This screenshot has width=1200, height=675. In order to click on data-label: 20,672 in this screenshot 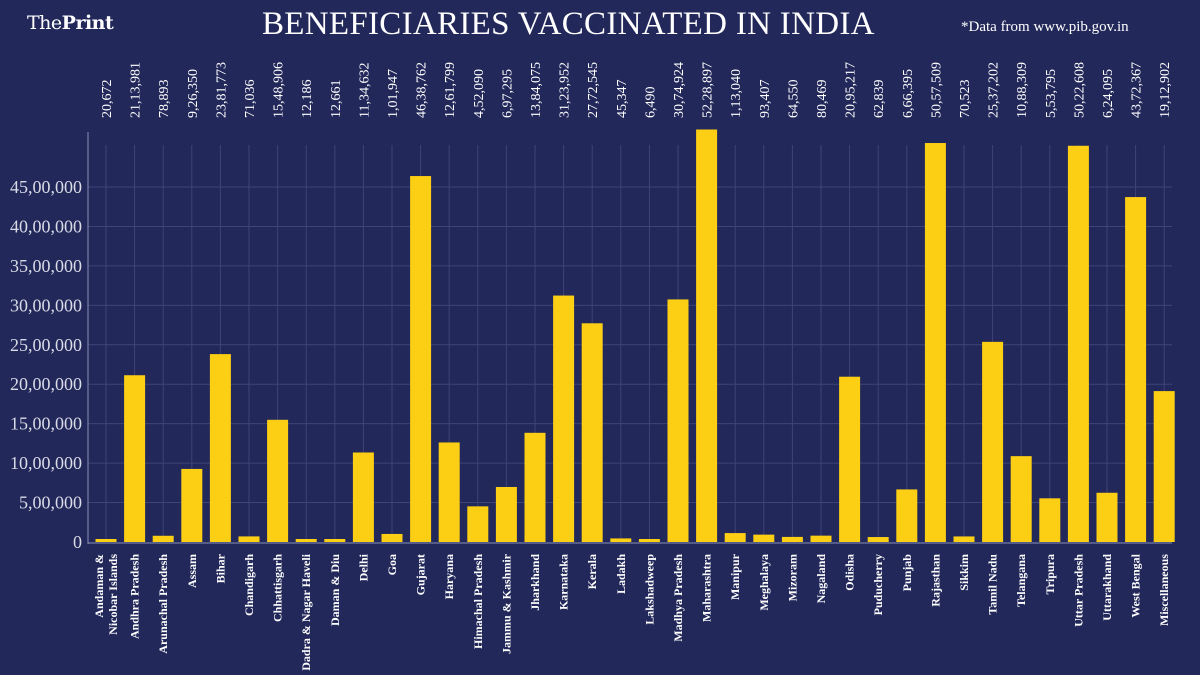, I will do `click(107, 99)`.